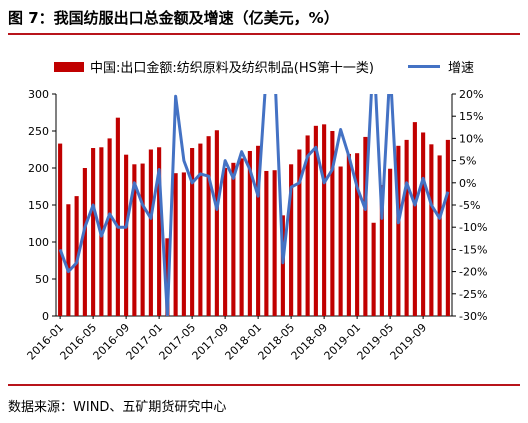 The image size is (528, 423). What do you see at coordinates (264, 34) in the screenshot?
I see `title-underline` at bounding box center [264, 34].